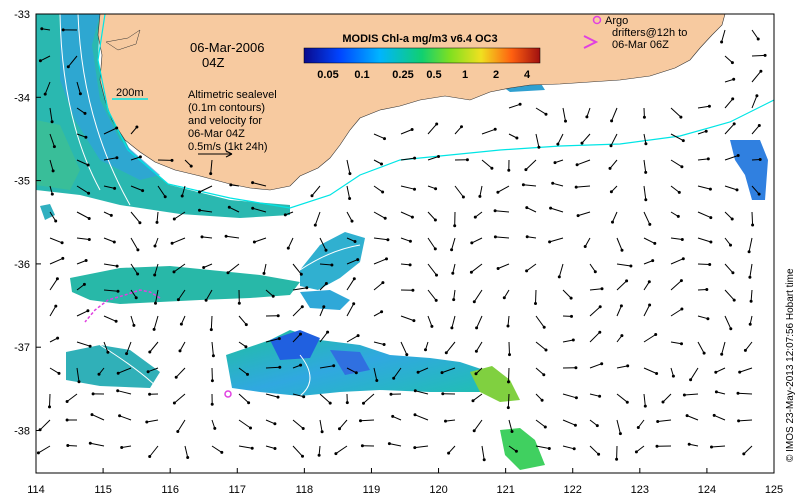 The image size is (800, 500). What do you see at coordinates (130, 93) in the screenshot?
I see `isobath-scale-label: 200m` at bounding box center [130, 93].